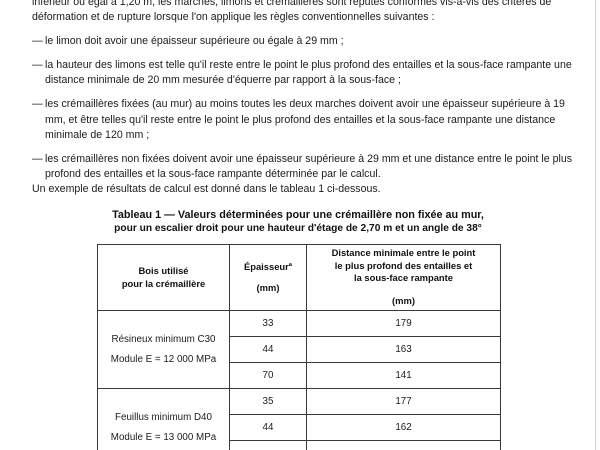 The width and height of the screenshot is (600, 450). What do you see at coordinates (268, 445) in the screenshot?
I see `thickness-value` at bounding box center [268, 445].